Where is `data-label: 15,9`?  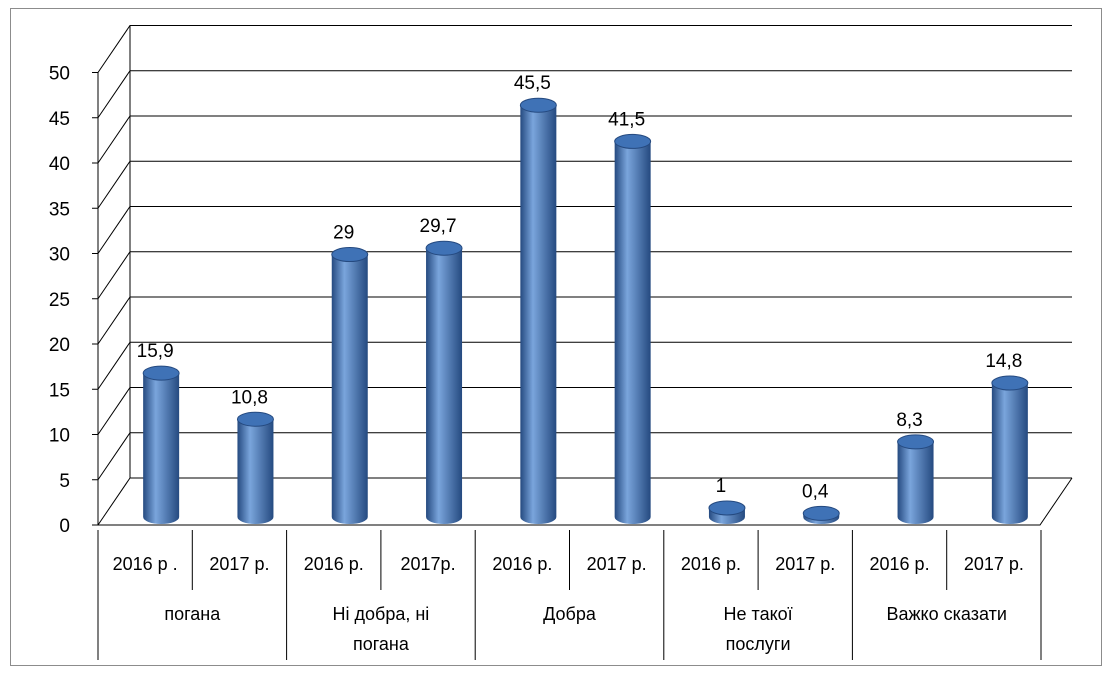 data-label: 15,9 is located at coordinates (155, 351).